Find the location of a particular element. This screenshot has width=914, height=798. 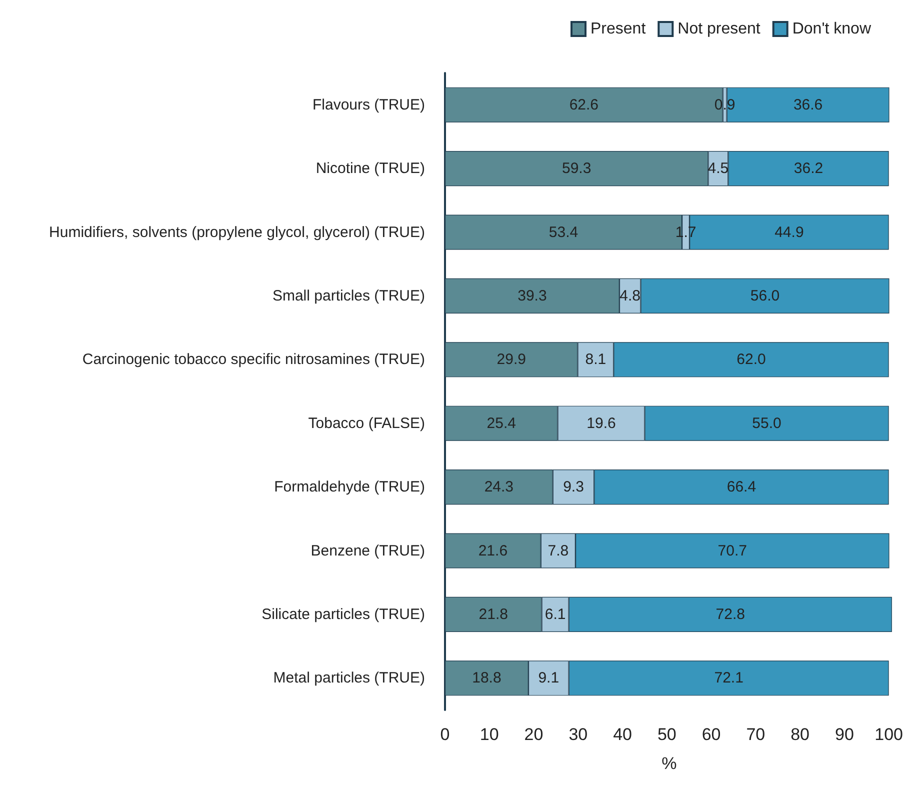

data-label: 18.8 is located at coordinates (487, 678).